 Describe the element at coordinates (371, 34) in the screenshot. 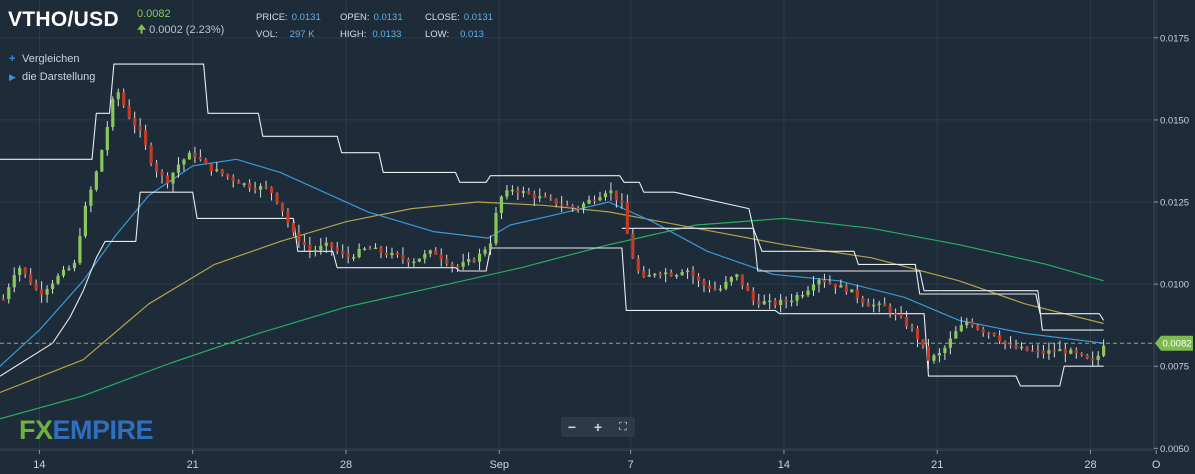

I see `stat-high: HIGH: 0.0133` at that location.